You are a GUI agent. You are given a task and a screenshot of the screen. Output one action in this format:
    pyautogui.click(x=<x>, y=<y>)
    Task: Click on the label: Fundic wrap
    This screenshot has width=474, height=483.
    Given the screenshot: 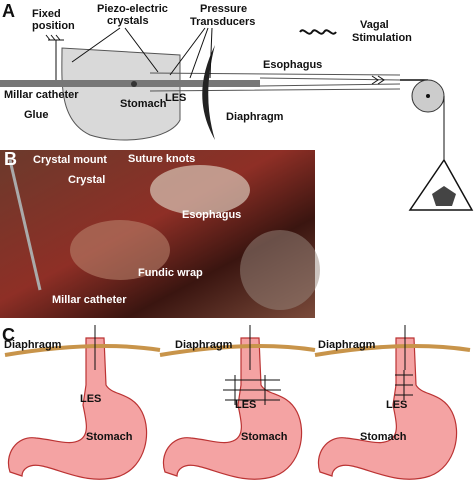 What is the action you would take?
    pyautogui.click(x=170, y=273)
    